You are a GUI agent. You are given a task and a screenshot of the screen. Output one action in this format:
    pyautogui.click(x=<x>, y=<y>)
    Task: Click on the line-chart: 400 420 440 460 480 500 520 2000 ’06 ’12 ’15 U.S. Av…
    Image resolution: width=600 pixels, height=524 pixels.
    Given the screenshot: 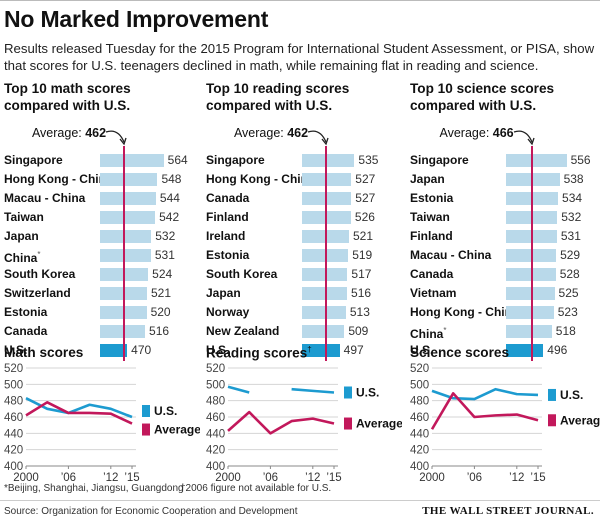 What is the action you would take?
    pyautogui.click(x=304, y=423)
    